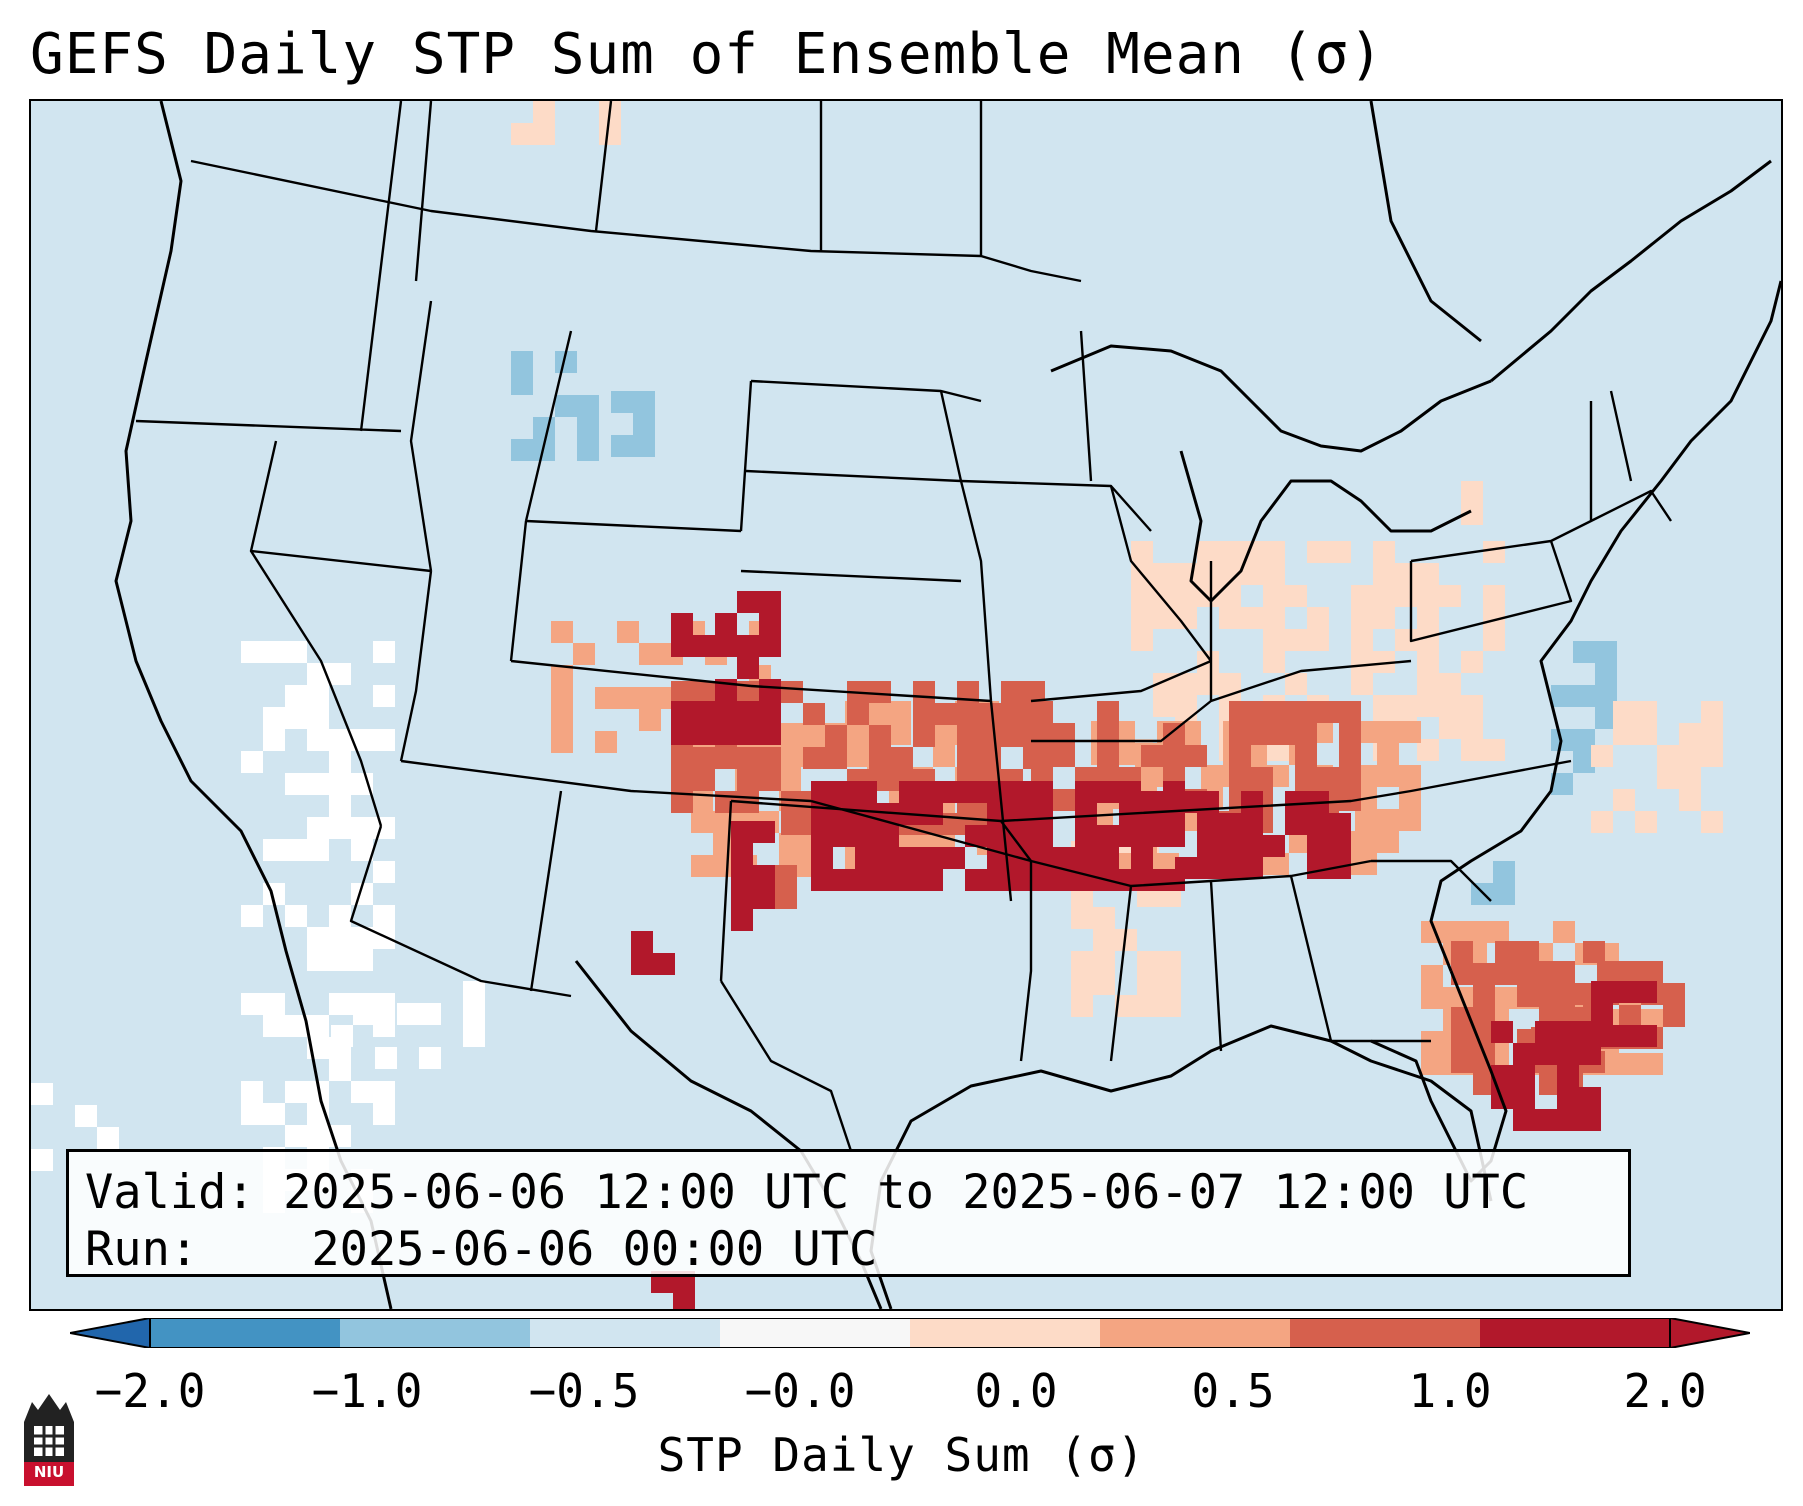 Image resolution: width=1803 pixels, height=1506 pixels. What do you see at coordinates (1271, 473) in the screenshot?
I see `great-lakes-outline` at bounding box center [1271, 473].